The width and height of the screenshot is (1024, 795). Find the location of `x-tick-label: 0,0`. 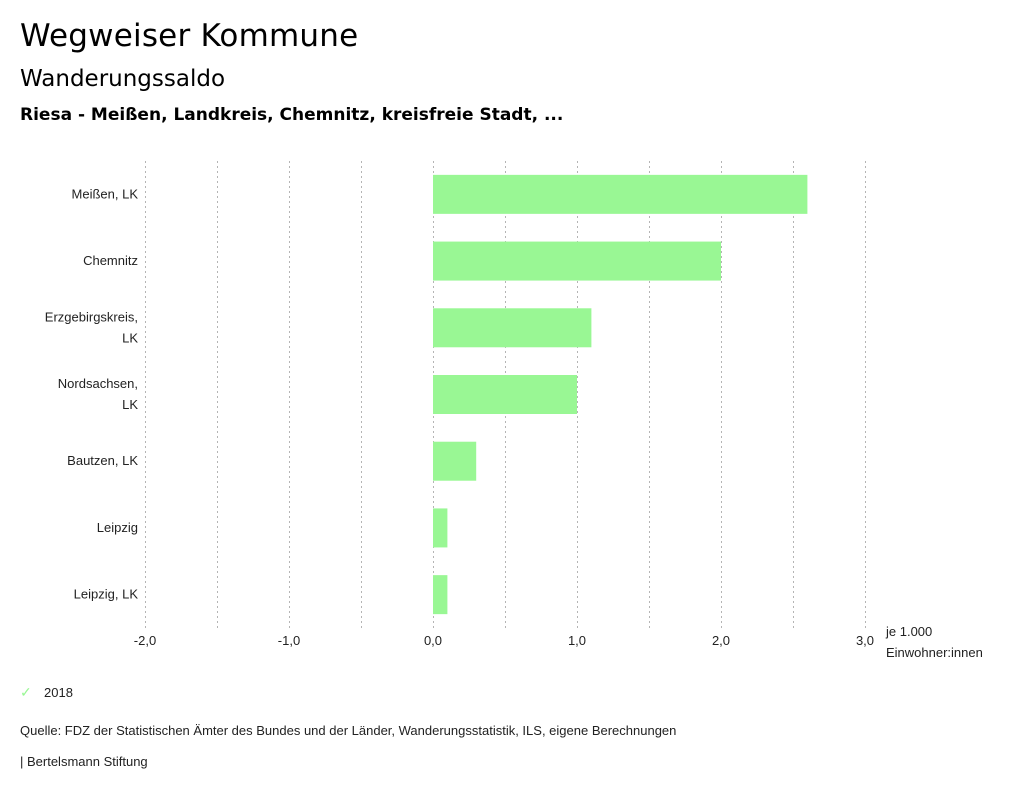

x-tick-label: 0,0 is located at coordinates (433, 640).